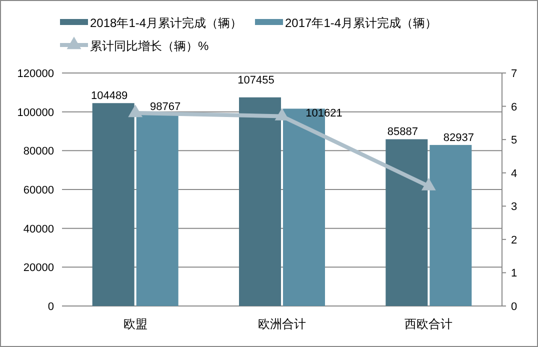 The image size is (538, 347). Describe the element at coordinates (135, 324) in the screenshot. I see `x-tick-label: 欧盟` at that location.